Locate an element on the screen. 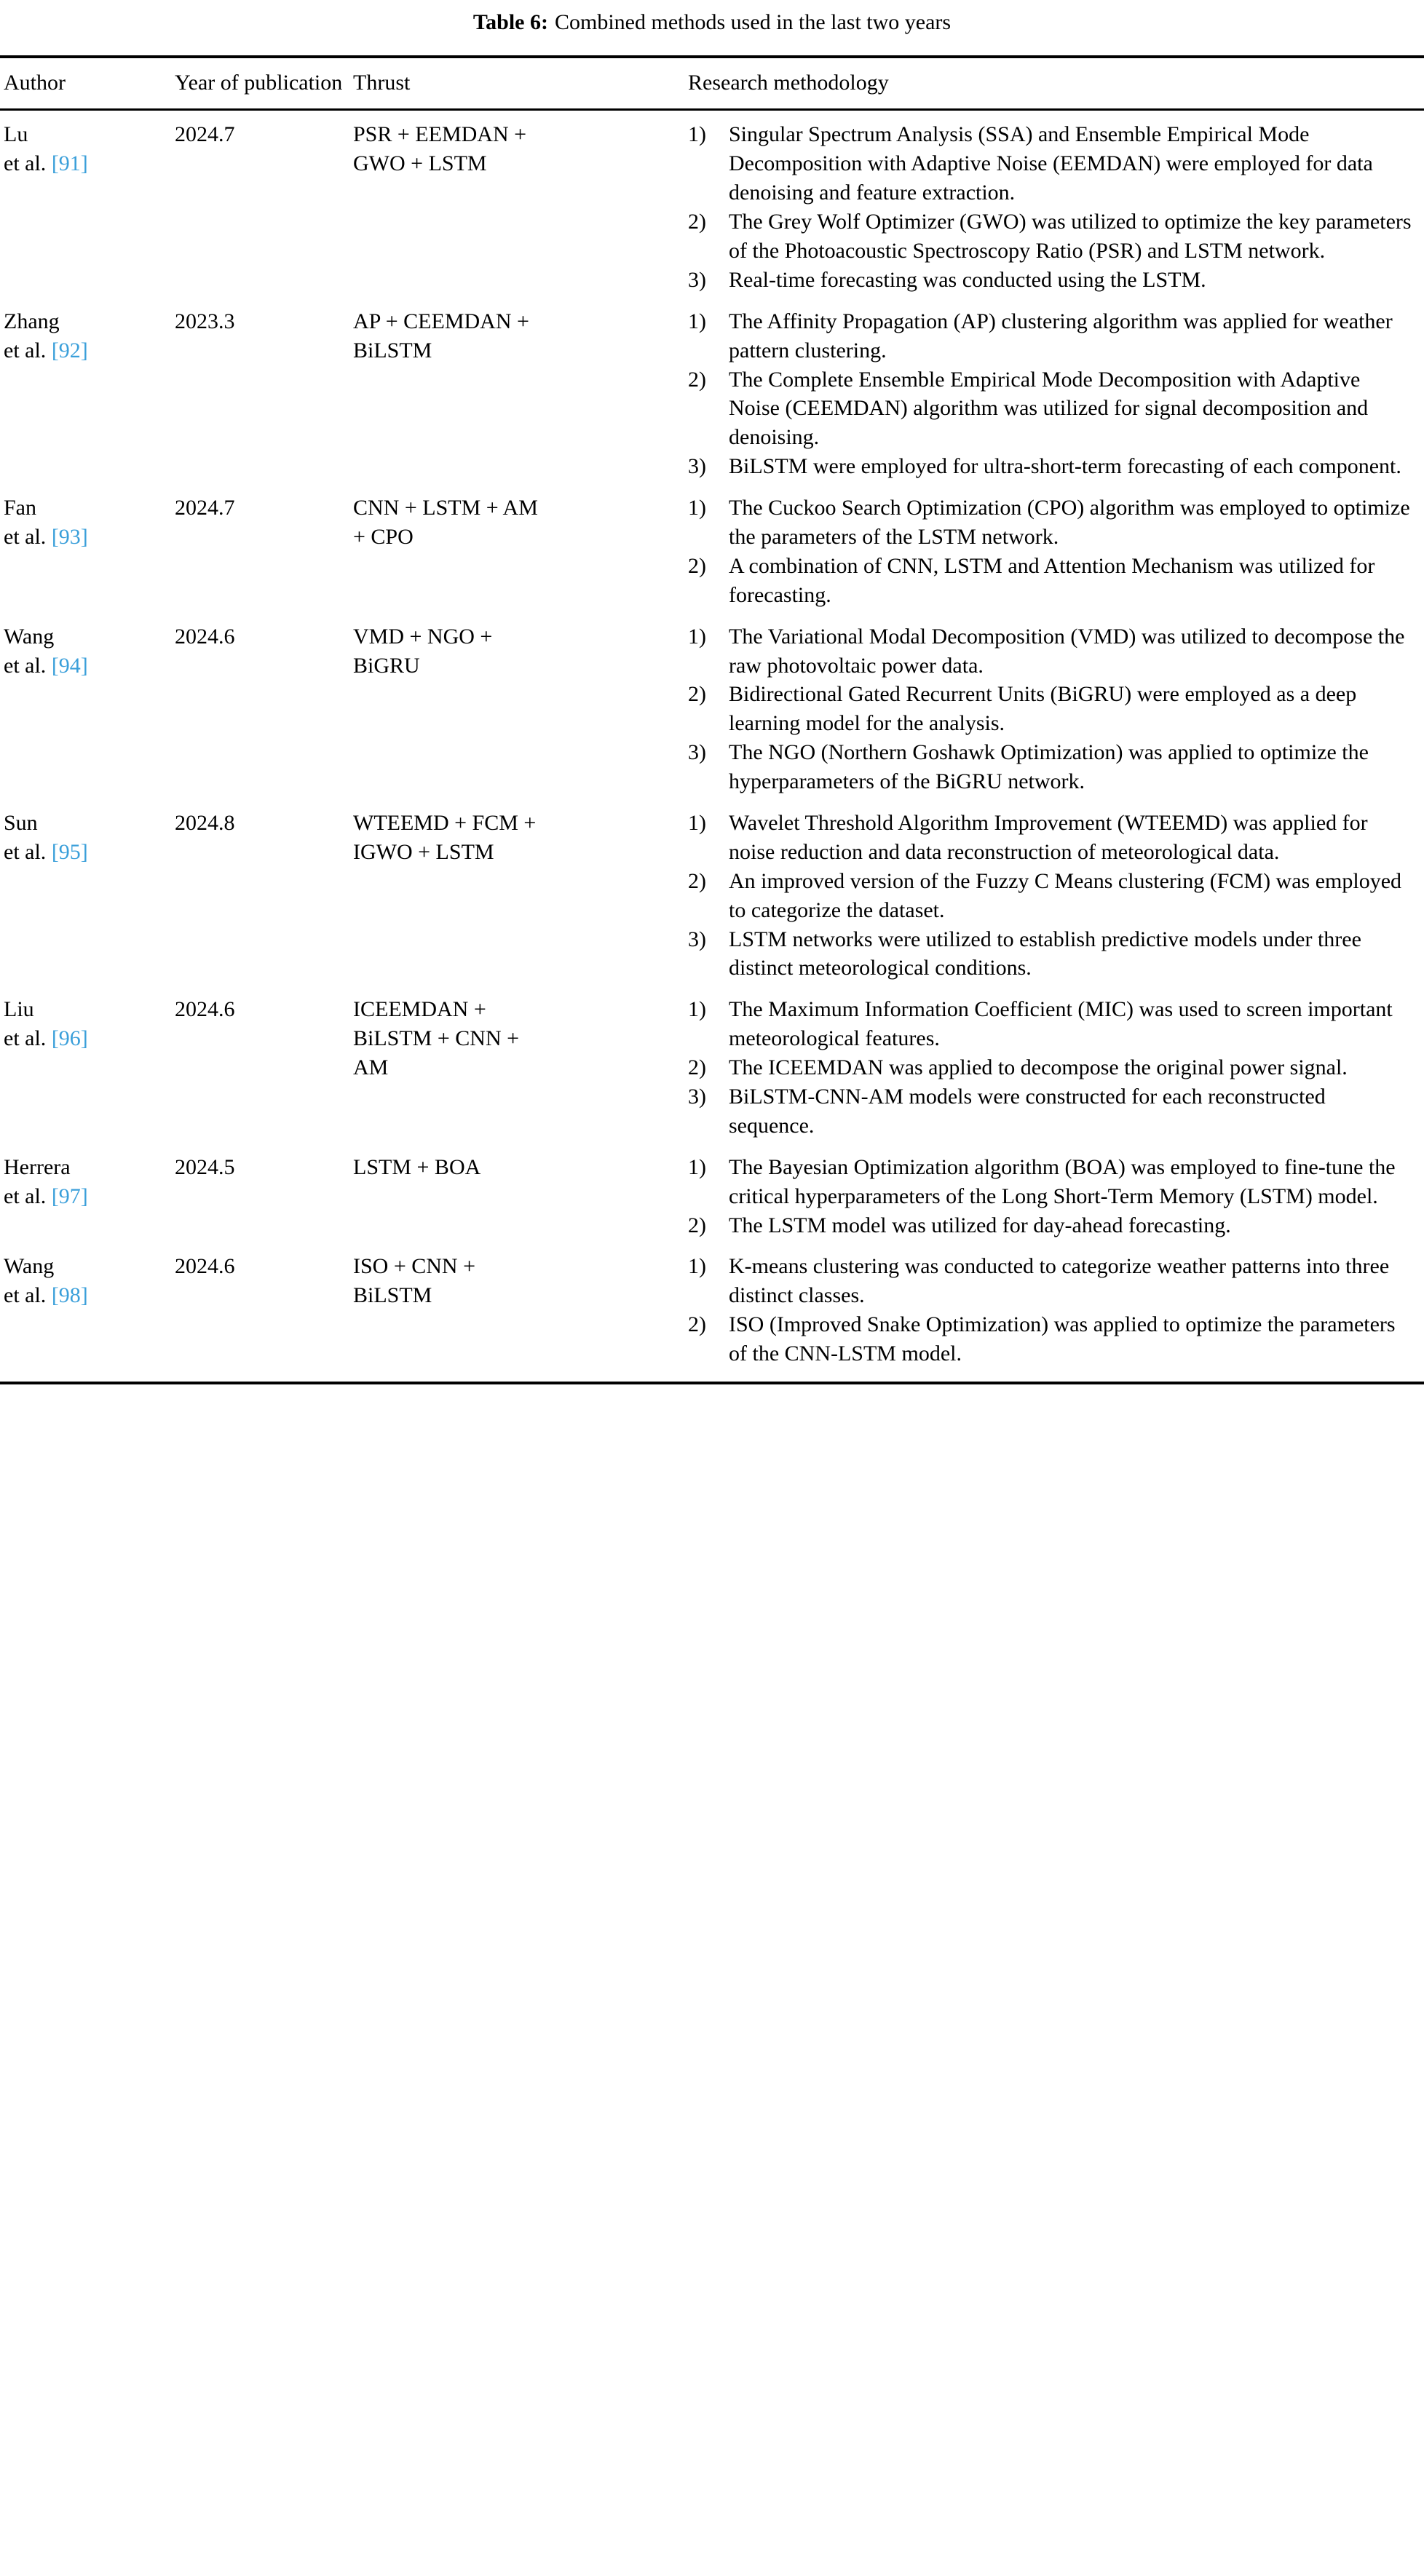 The width and height of the screenshot is (1424, 2576). thrust-line: LSTM + BOA is located at coordinates (417, 1166).